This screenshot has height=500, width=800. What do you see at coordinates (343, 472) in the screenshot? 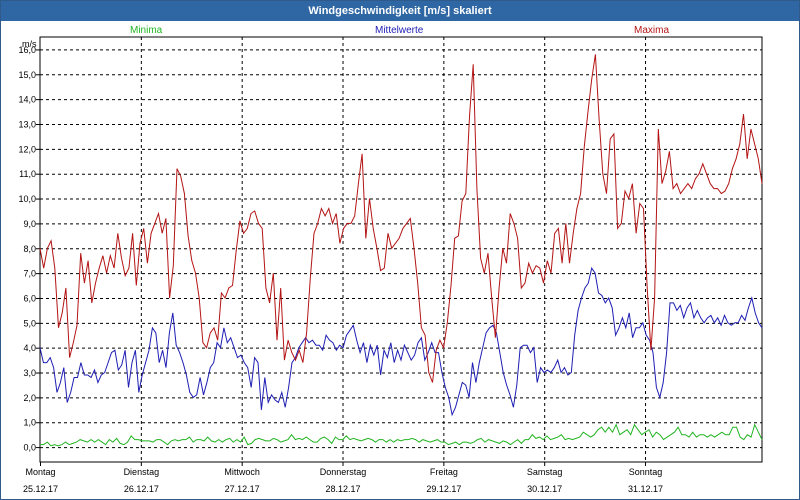
I see `x-day-label: Donnerstag` at bounding box center [343, 472].